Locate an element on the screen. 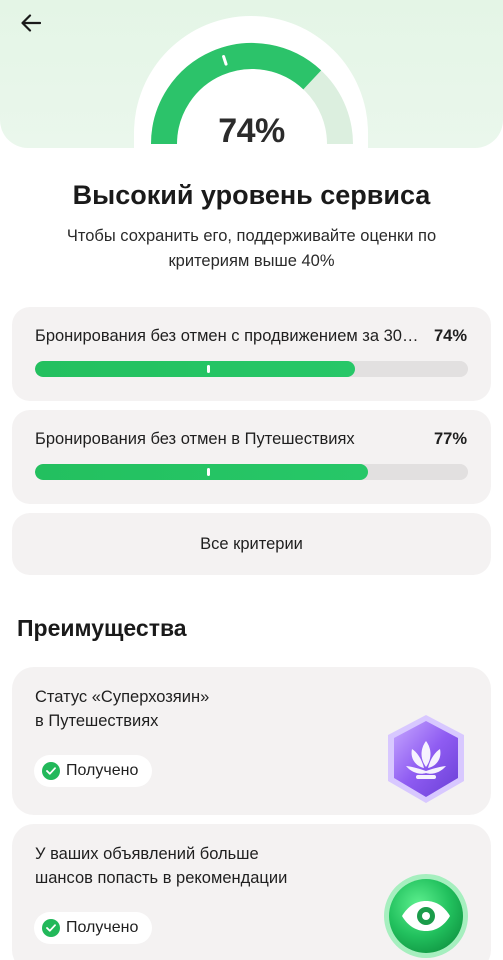 The width and height of the screenshot is (503, 960). benefit-text-line: У ваших объявлений больше is located at coordinates (147, 854).